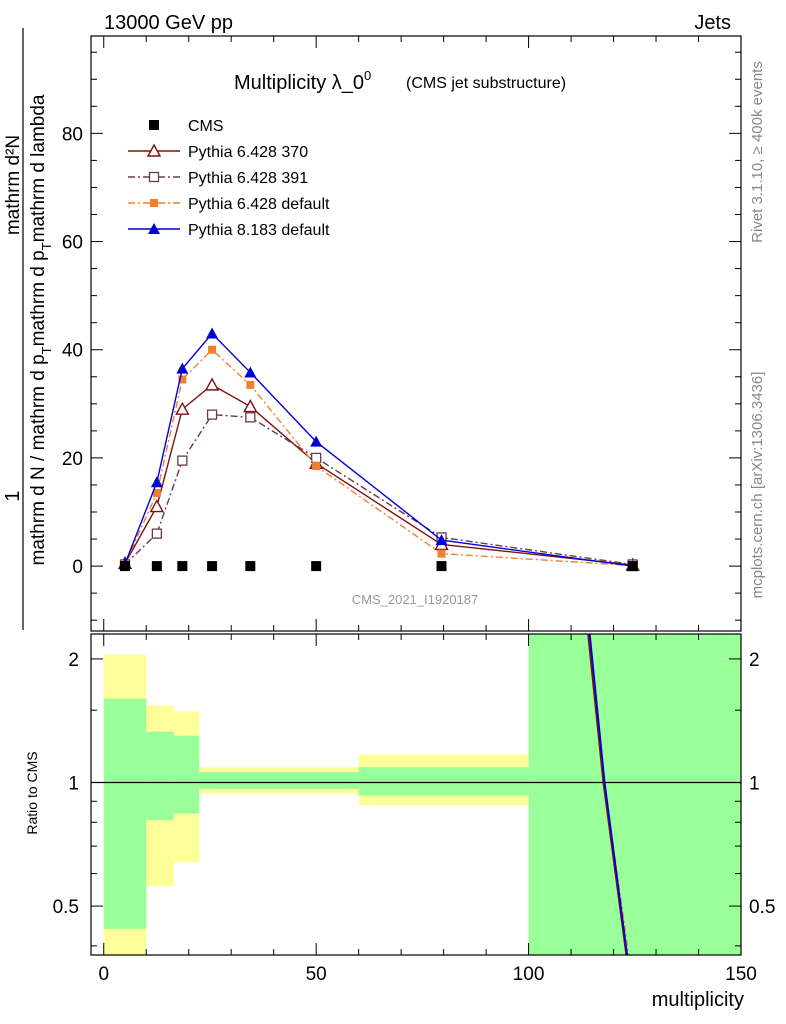 This screenshot has width=786, height=1024. What do you see at coordinates (38, 459) in the screenshot?
I see `y-label-part-1: mathrm d N / mathrm d p` at bounding box center [38, 459].